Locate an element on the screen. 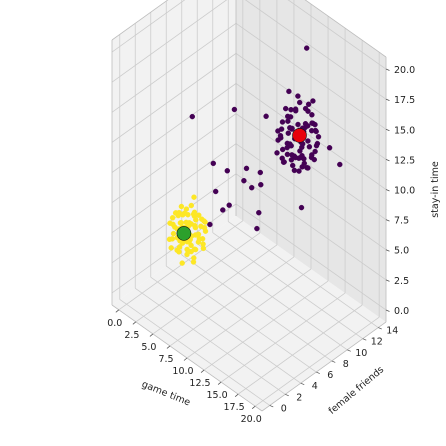 This screenshot has height=446, width=446. y-tick-label: 4 is located at coordinates (315, 386).